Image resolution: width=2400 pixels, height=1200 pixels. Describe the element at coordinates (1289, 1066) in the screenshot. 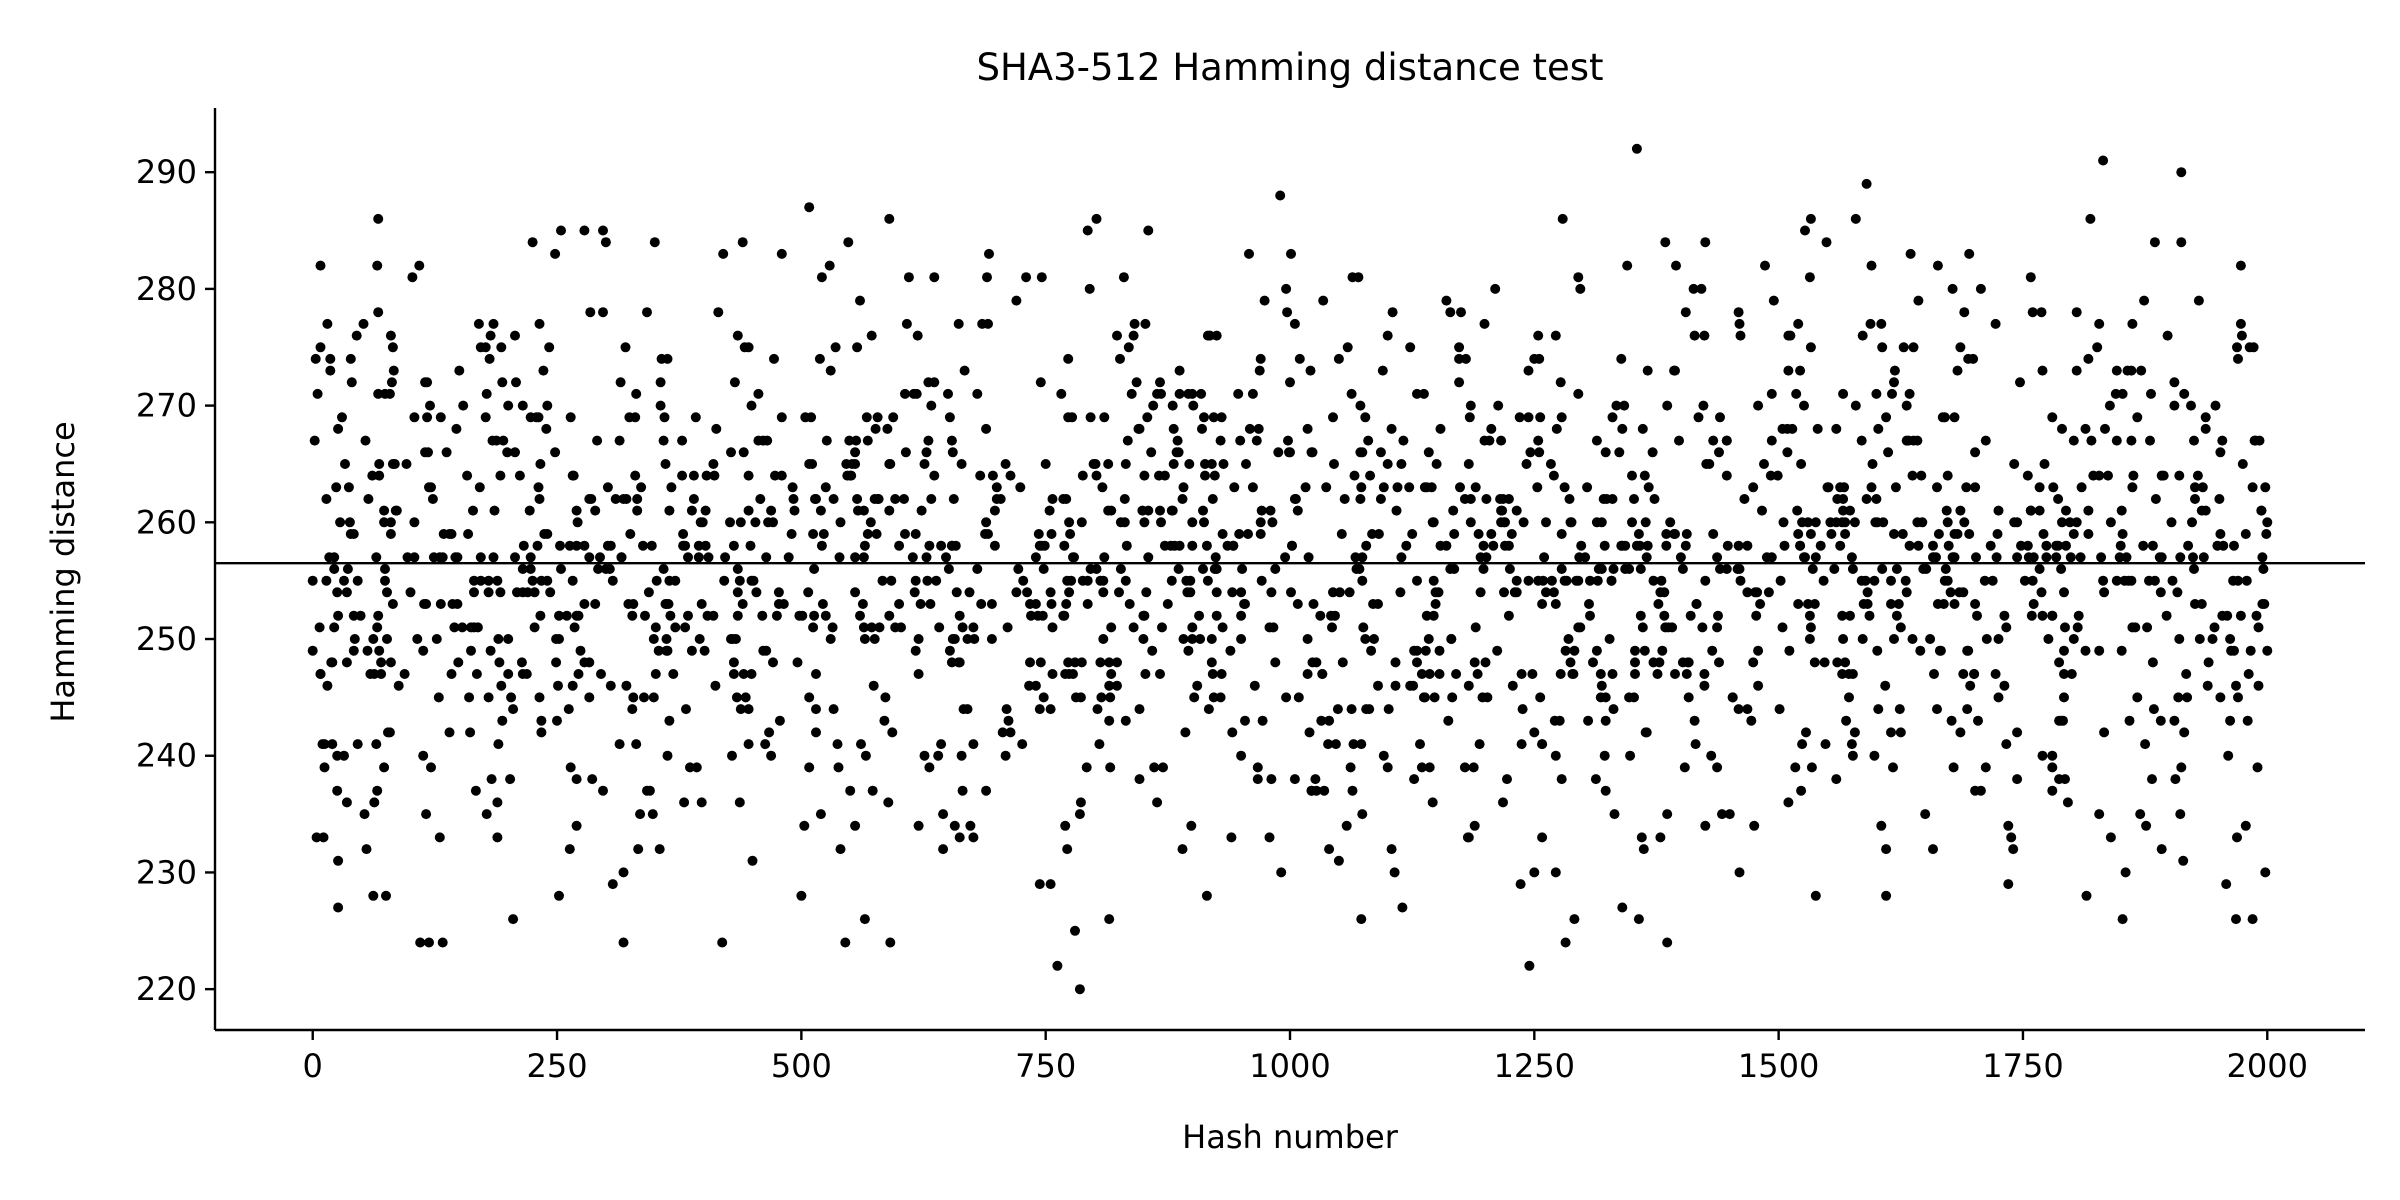

I see `x-tick-label: 1000` at that location.